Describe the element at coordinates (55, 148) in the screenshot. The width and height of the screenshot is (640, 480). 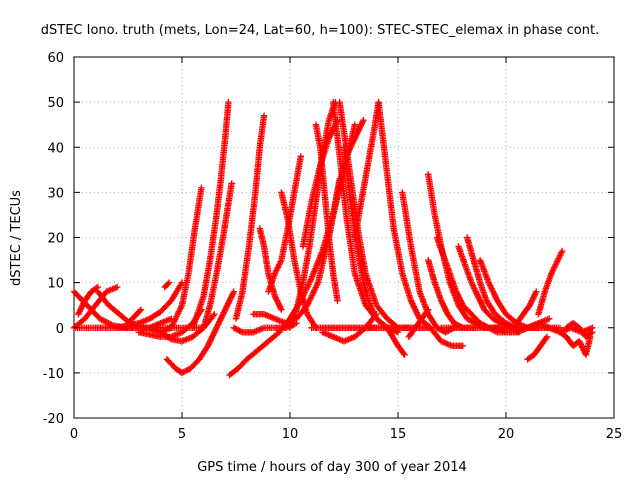
I see `y-tick-label: 40` at that location.